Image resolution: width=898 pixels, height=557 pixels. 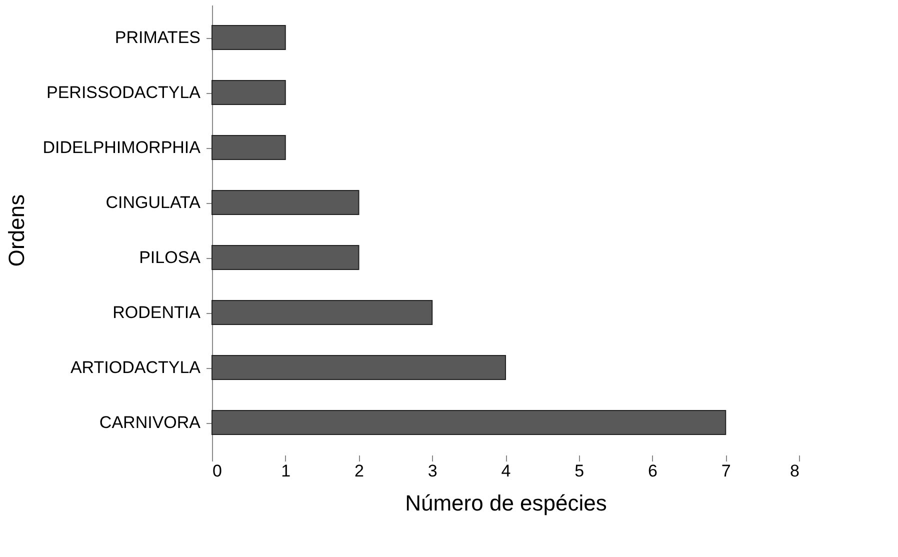 I want to click on y-tick-label: DIDELPHIMORPHIA, so click(x=122, y=147).